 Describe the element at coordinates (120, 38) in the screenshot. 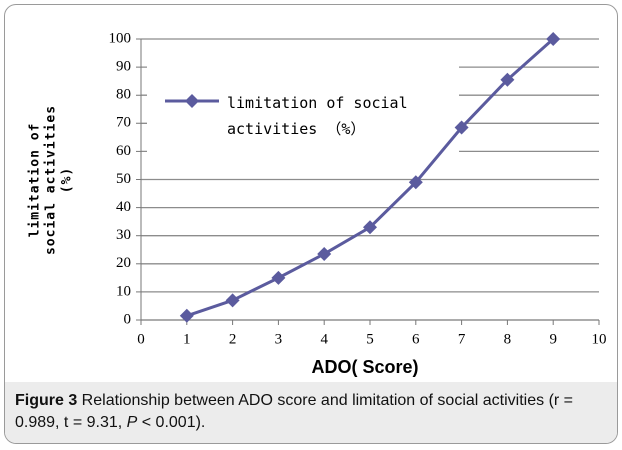

I see `y-tick-label: 100` at that location.